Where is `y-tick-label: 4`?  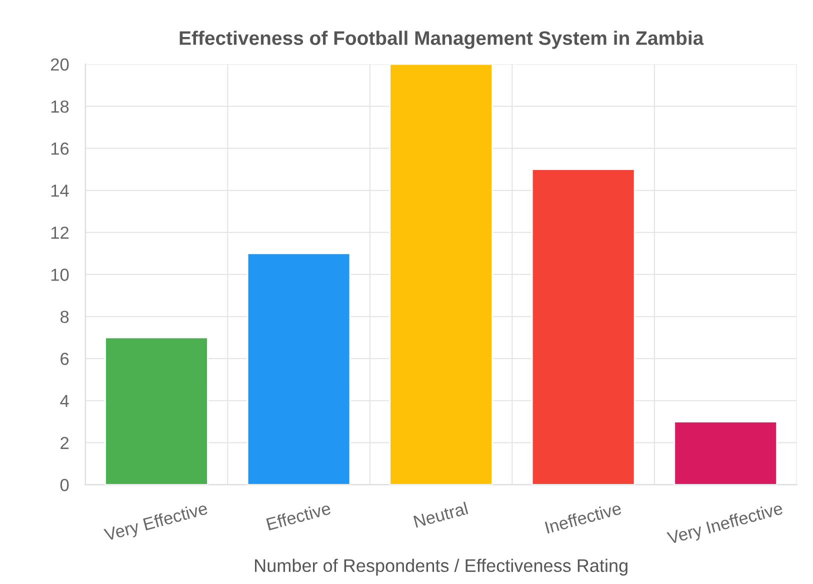 y-tick-label: 4 is located at coordinates (64, 400).